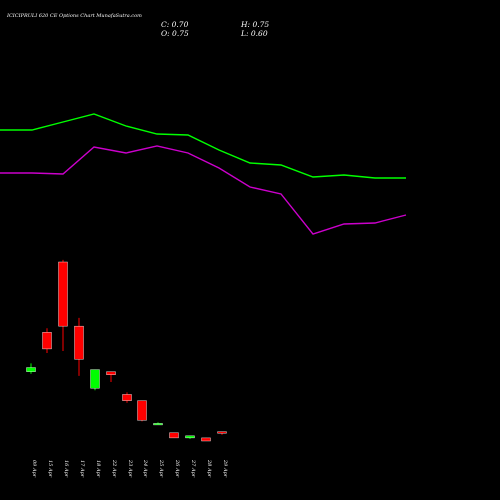 This screenshot has width=500, height=500. What do you see at coordinates (203, 146) in the screenshot?
I see `moving-average-fast` at bounding box center [203, 146].